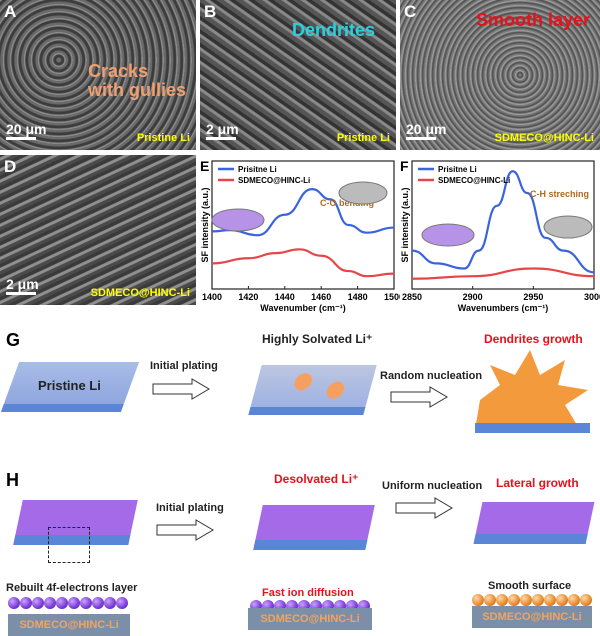 The width and height of the screenshot is (600, 636). What do you see at coordinates (210, 11) in the screenshot?
I see `panel-label: B` at bounding box center [210, 11].